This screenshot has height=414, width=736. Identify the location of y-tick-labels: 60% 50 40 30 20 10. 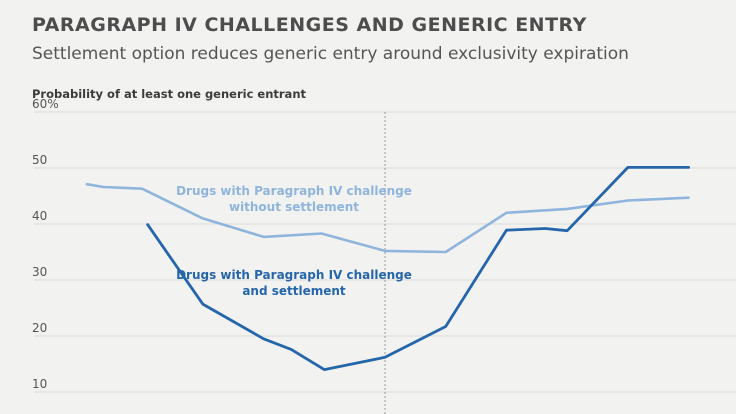
(45, 244).